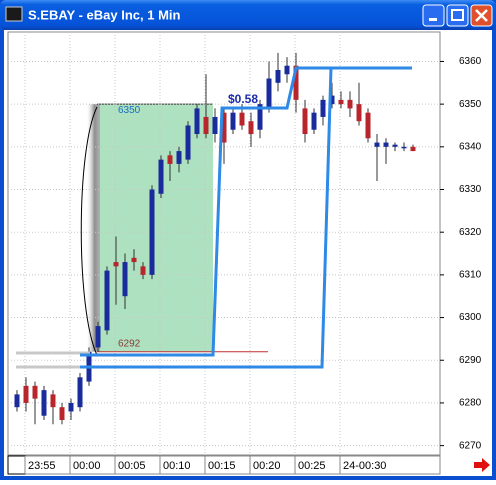 The width and height of the screenshot is (496, 485). Describe the element at coordinates (42, 466) in the screenshot. I see `x-tick-label: 23:55` at that location.